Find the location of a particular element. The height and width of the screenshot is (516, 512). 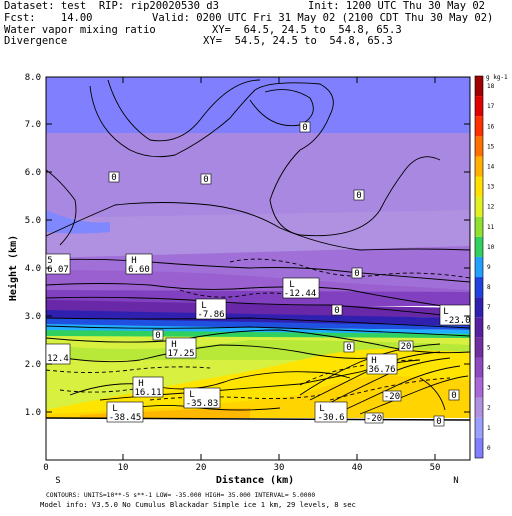

edge-label: L is located at coordinates (445, 312).